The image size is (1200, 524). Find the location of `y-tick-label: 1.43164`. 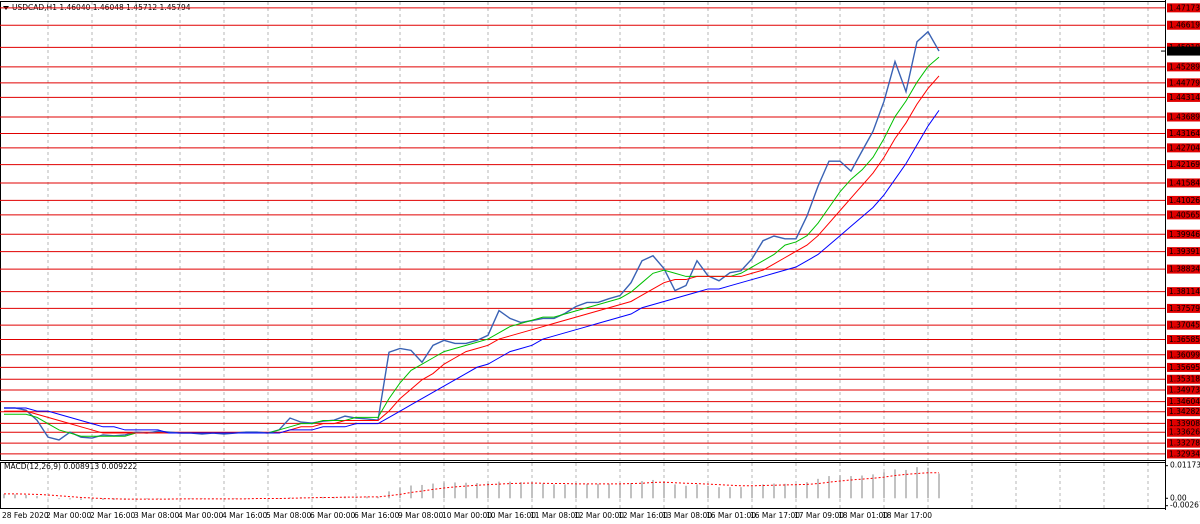

y-tick-label: 1.43164 is located at coordinates (1184, 133).